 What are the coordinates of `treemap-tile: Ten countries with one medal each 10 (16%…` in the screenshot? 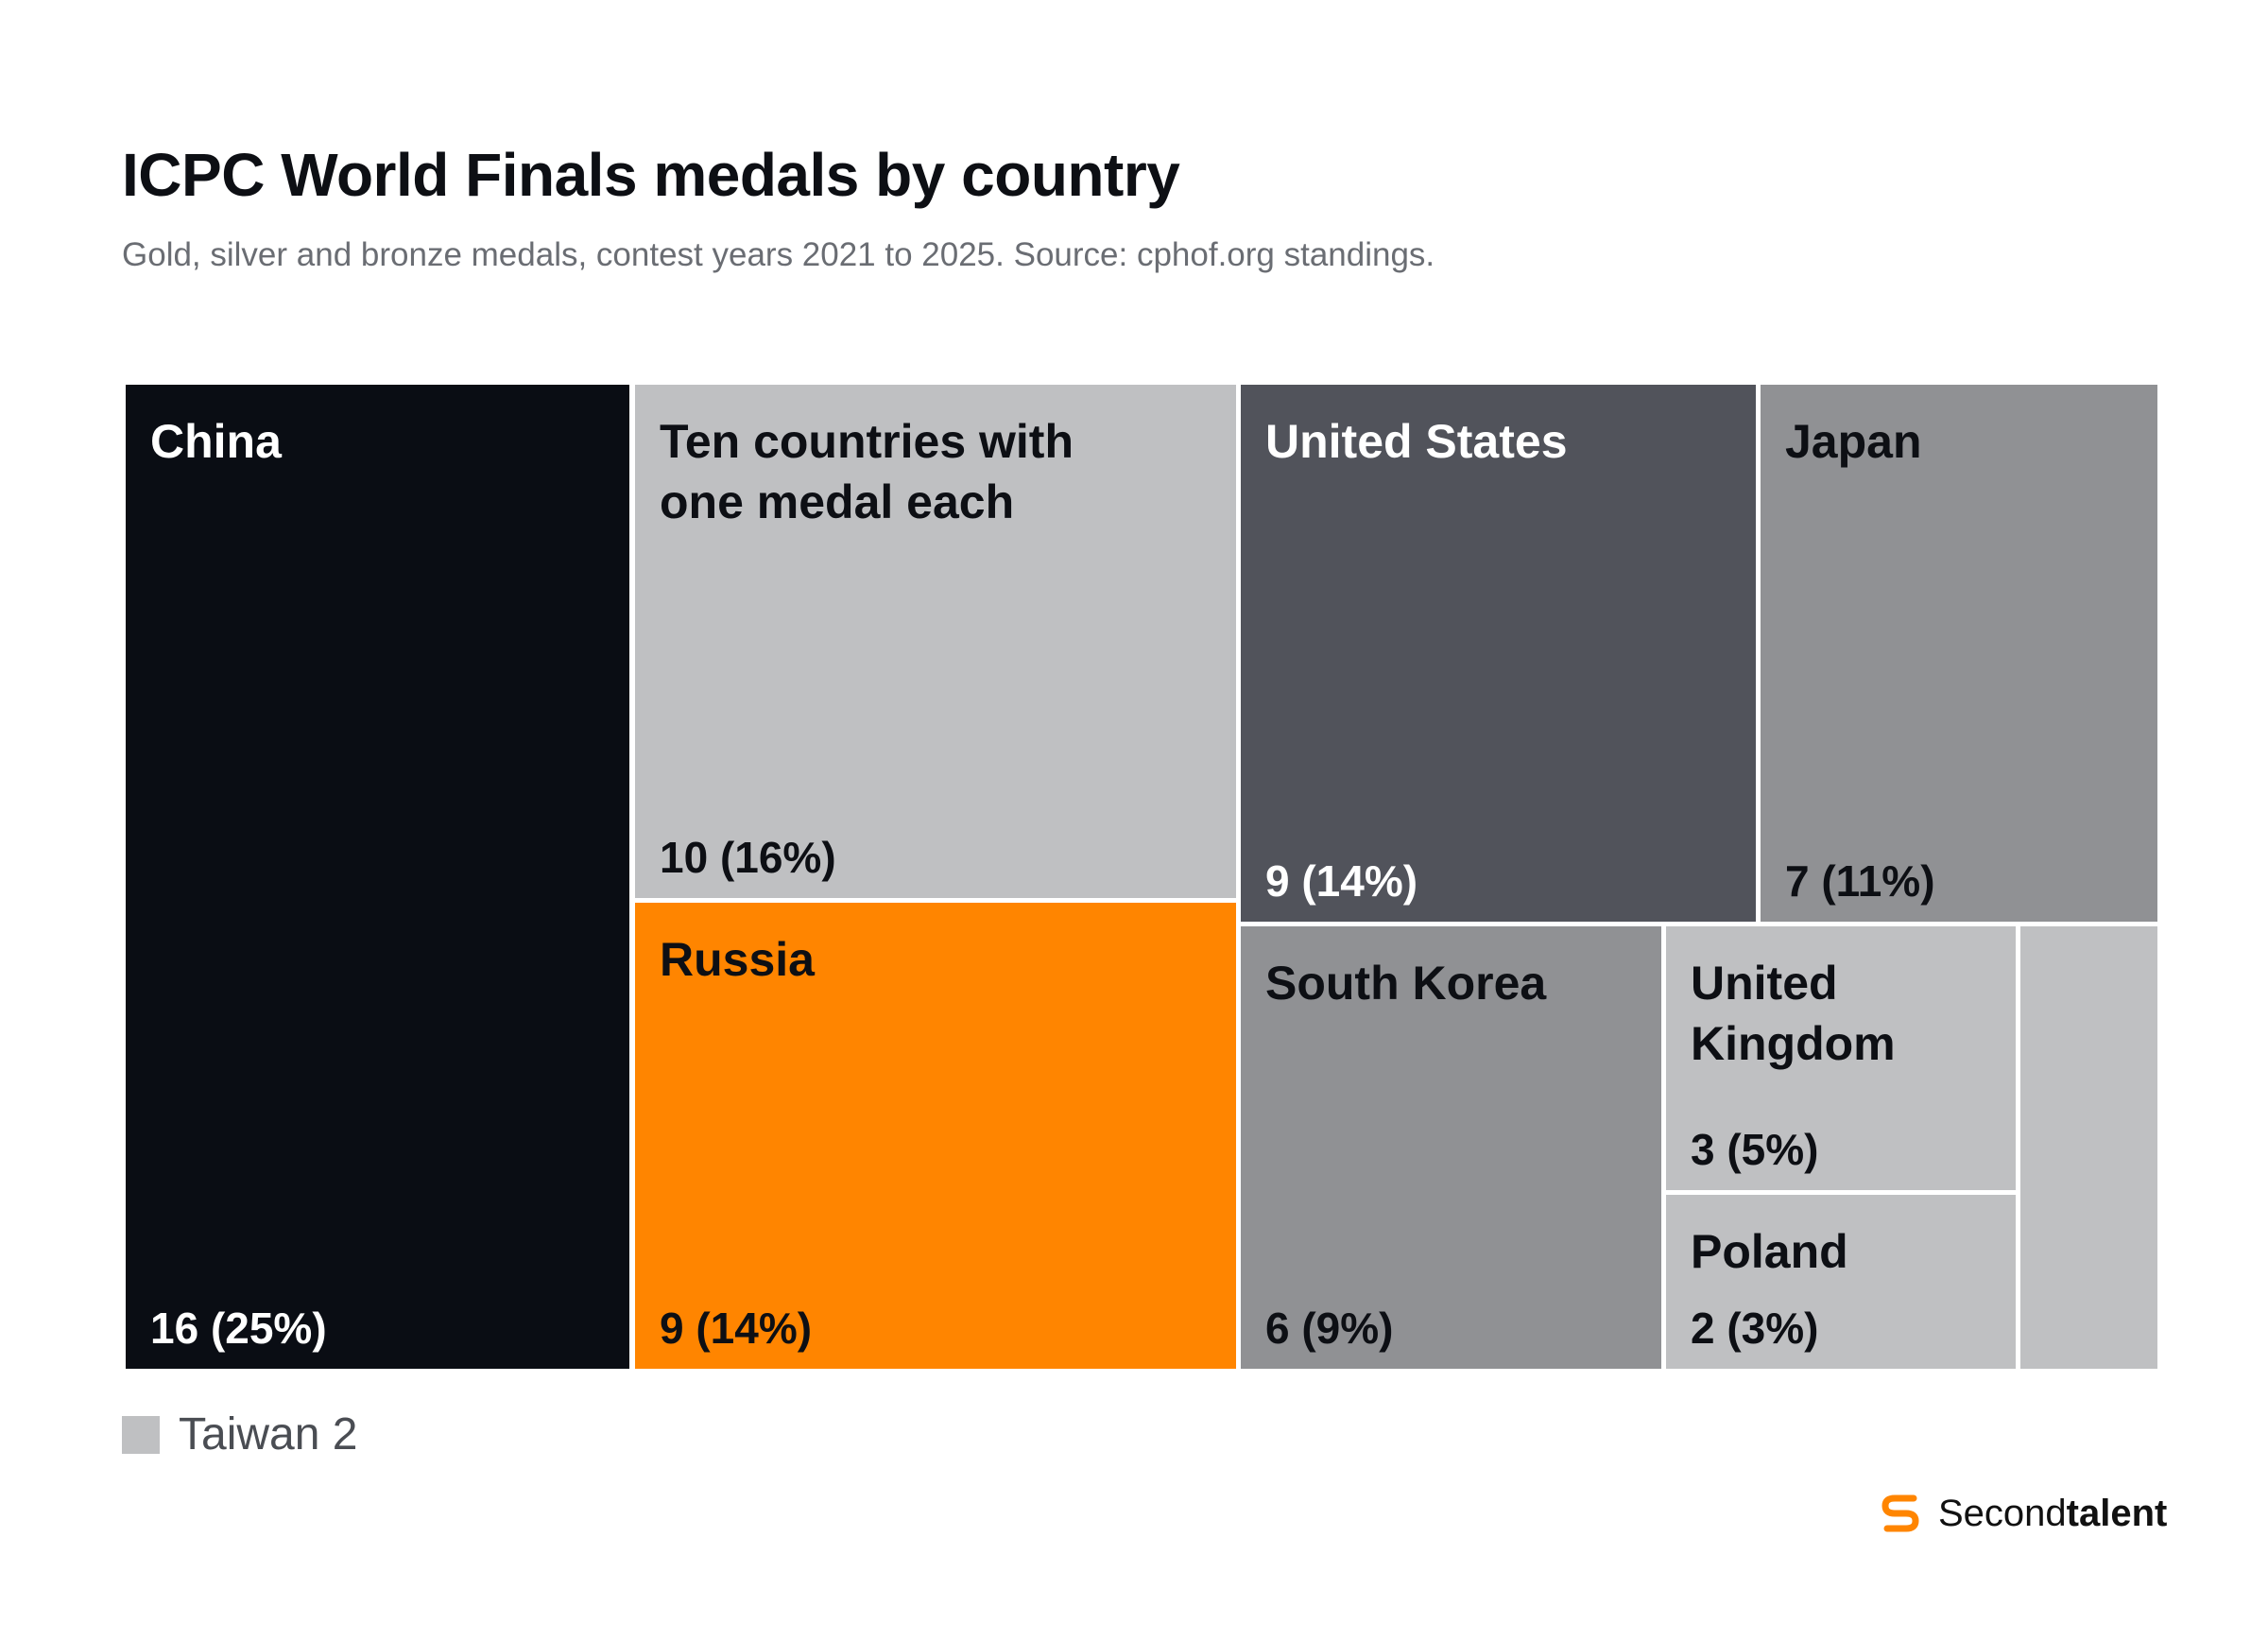 It's located at (935, 641).